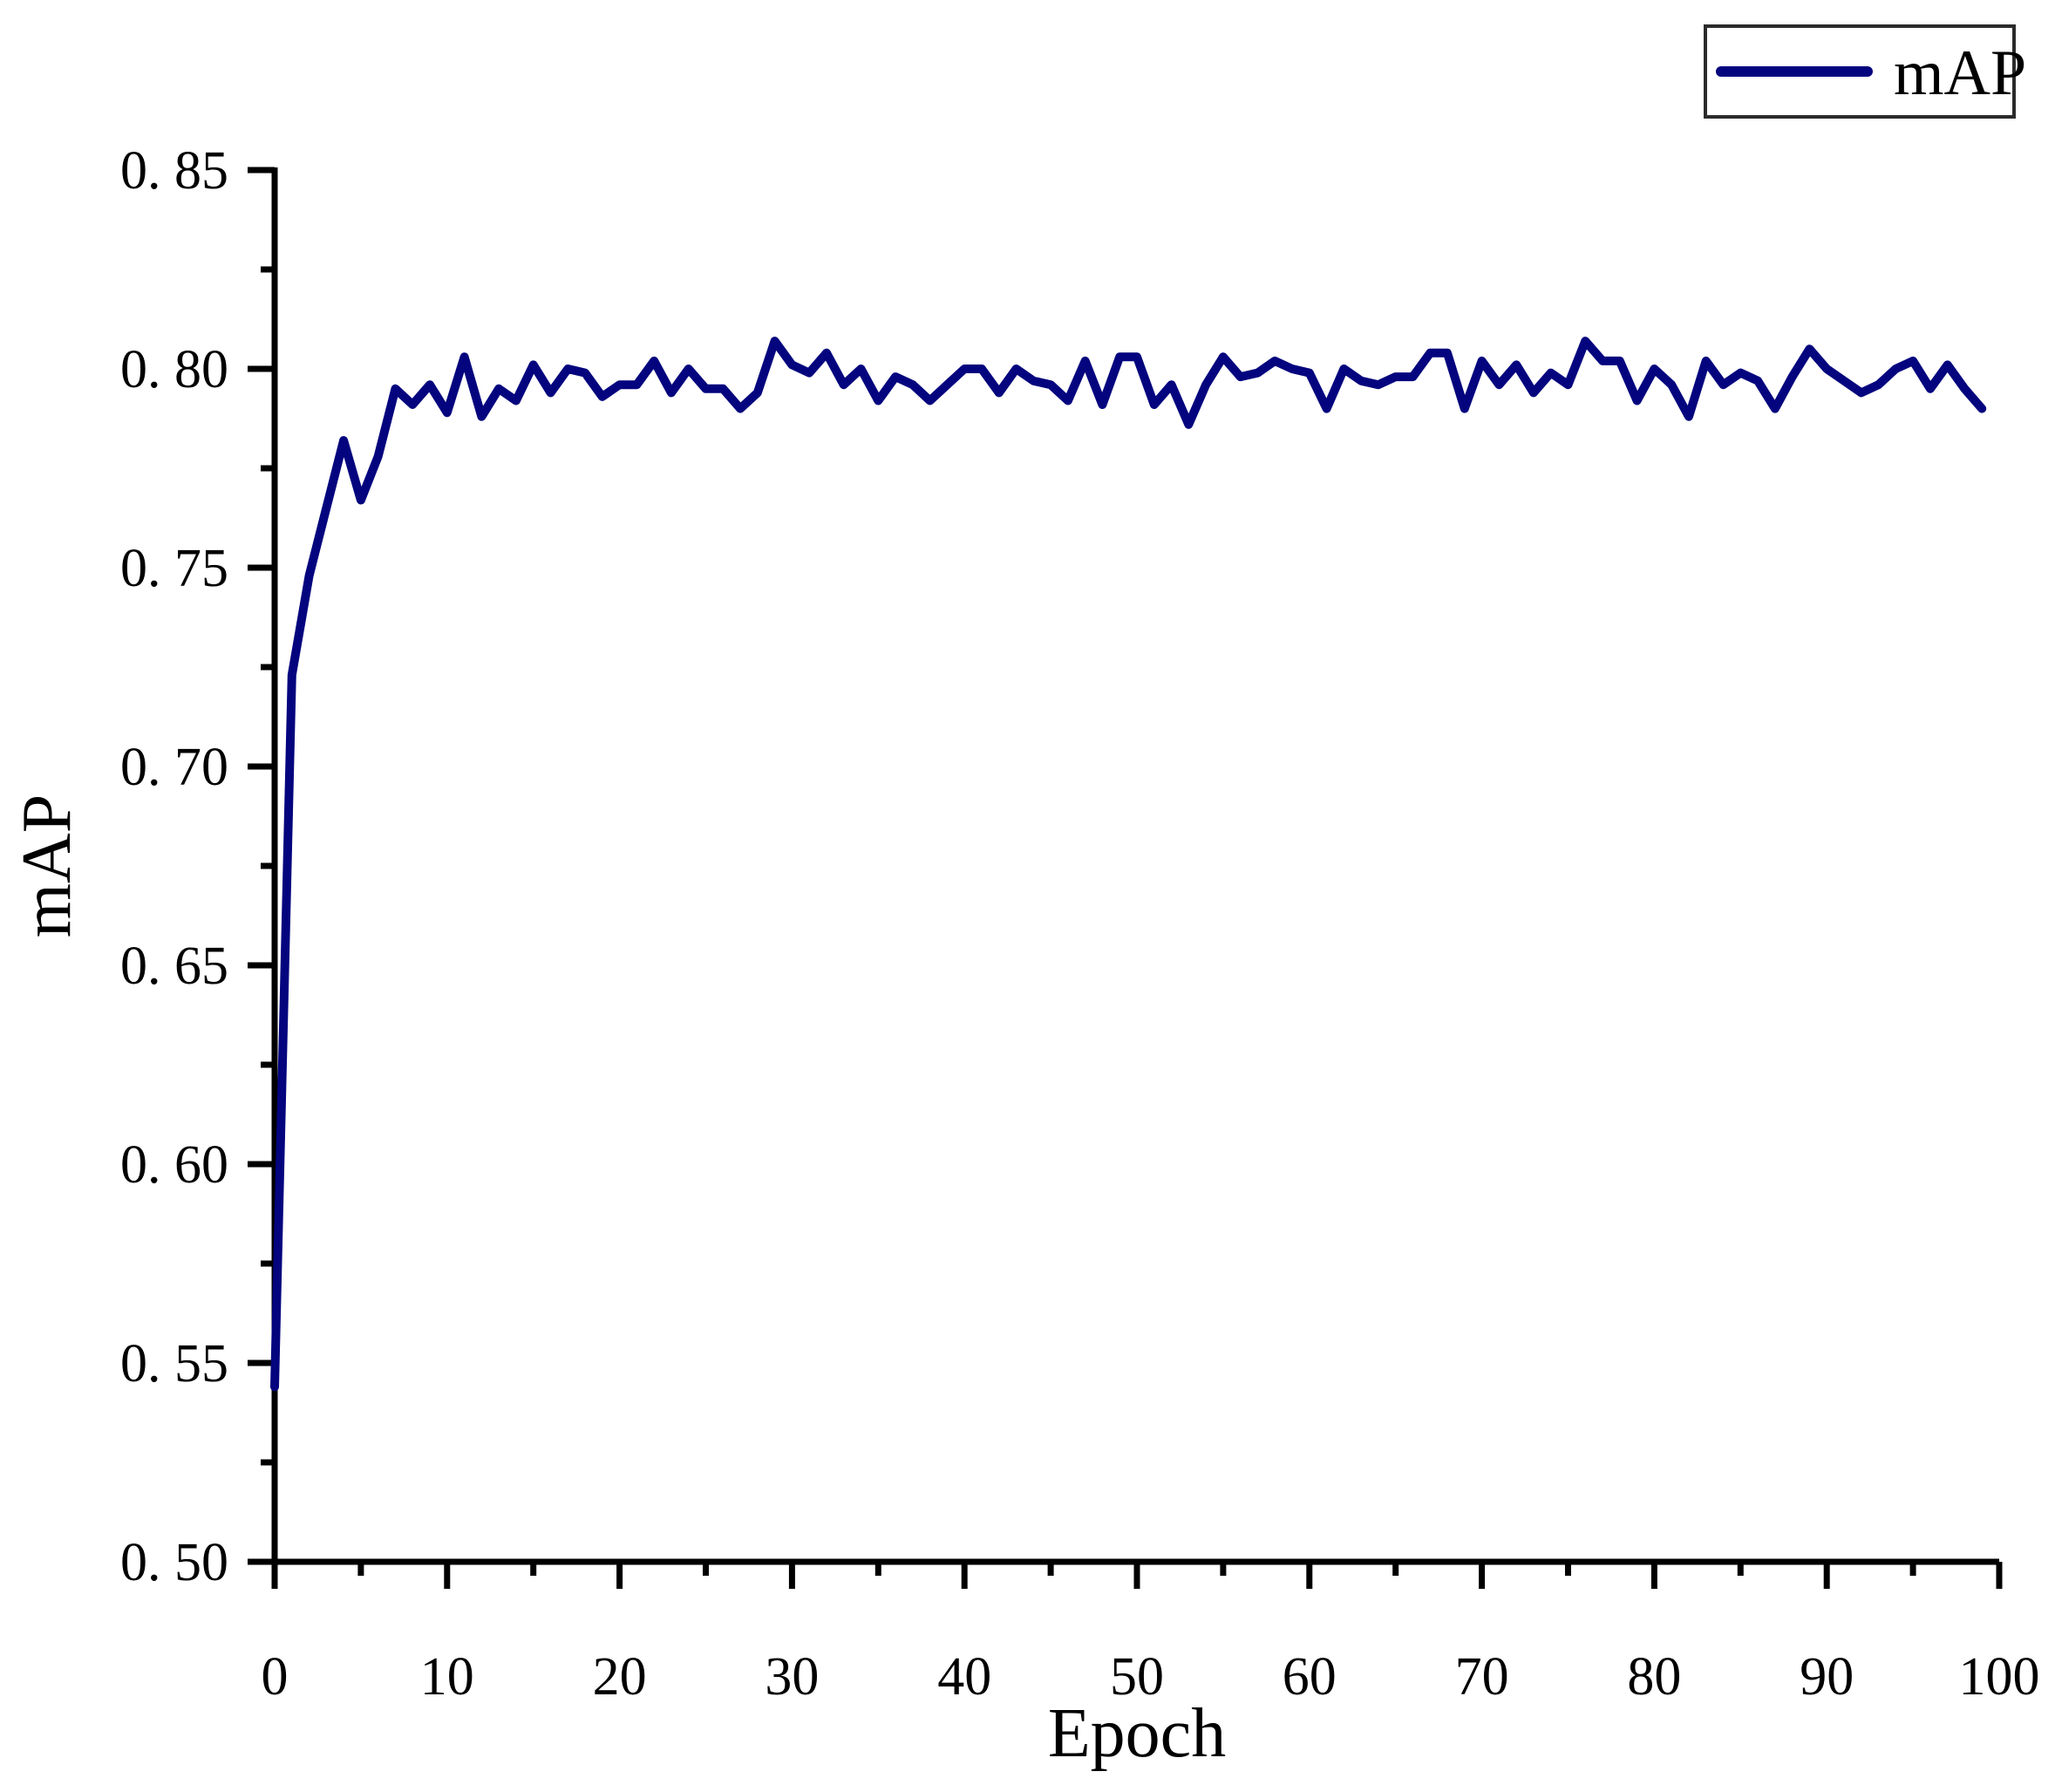 This screenshot has width=2055, height=1792. What do you see at coordinates (174, 369) in the screenshot?
I see `y-tick-label: 0. 80` at bounding box center [174, 369].